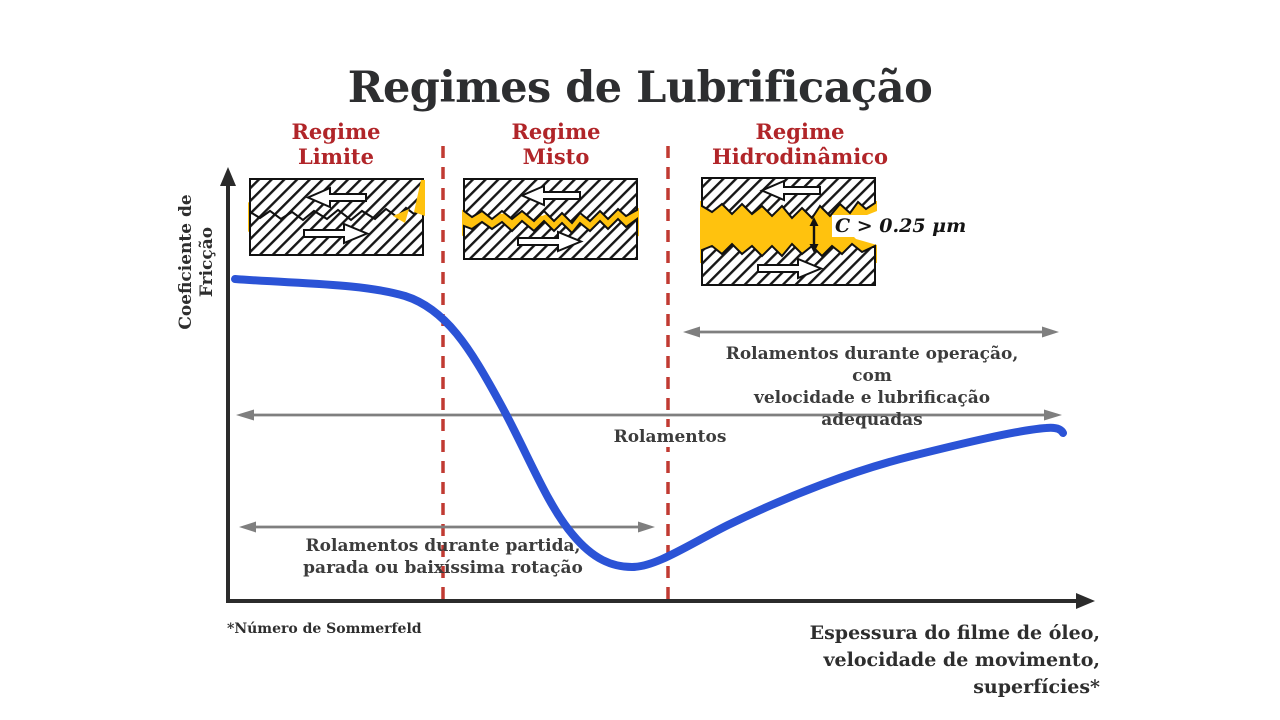  I want to click on x-axis-arrowhead, so click(1085, 601).